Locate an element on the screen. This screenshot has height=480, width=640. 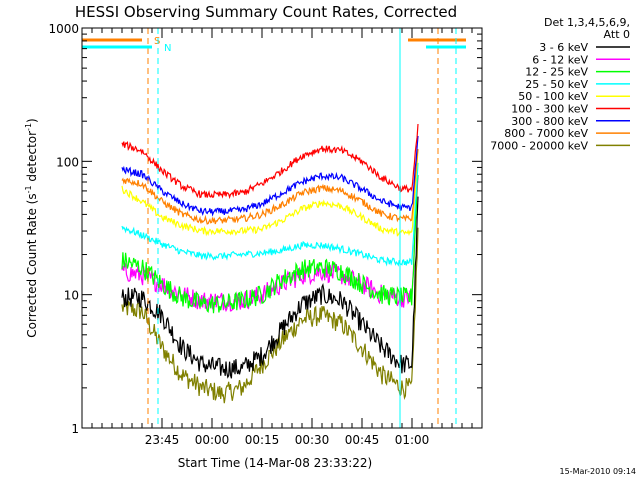
legend-label-8: 7000 - 20000 keV is located at coordinates (539, 145).